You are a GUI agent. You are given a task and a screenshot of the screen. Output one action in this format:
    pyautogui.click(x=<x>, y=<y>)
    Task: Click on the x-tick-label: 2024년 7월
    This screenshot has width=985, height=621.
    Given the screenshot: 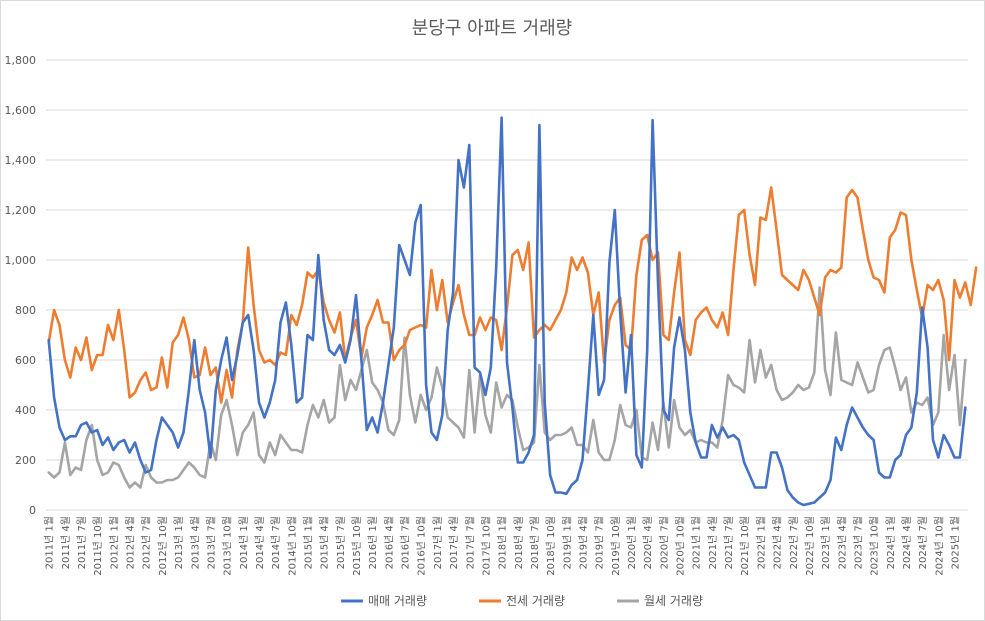 What is the action you would take?
    pyautogui.click(x=923, y=542)
    